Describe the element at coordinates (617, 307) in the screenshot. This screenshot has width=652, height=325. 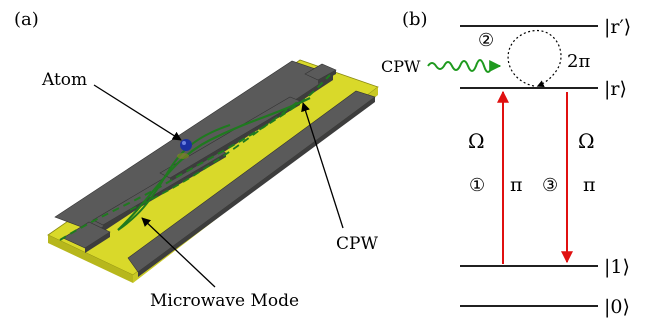
I see `level-0-label: |0⟩` at that location.